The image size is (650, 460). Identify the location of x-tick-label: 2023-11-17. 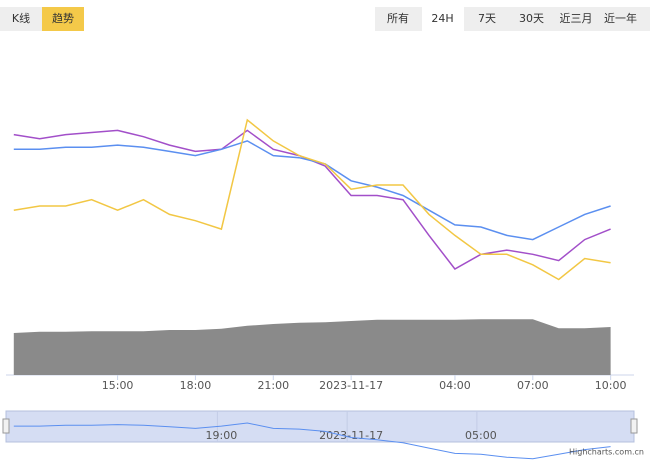
(351, 385).